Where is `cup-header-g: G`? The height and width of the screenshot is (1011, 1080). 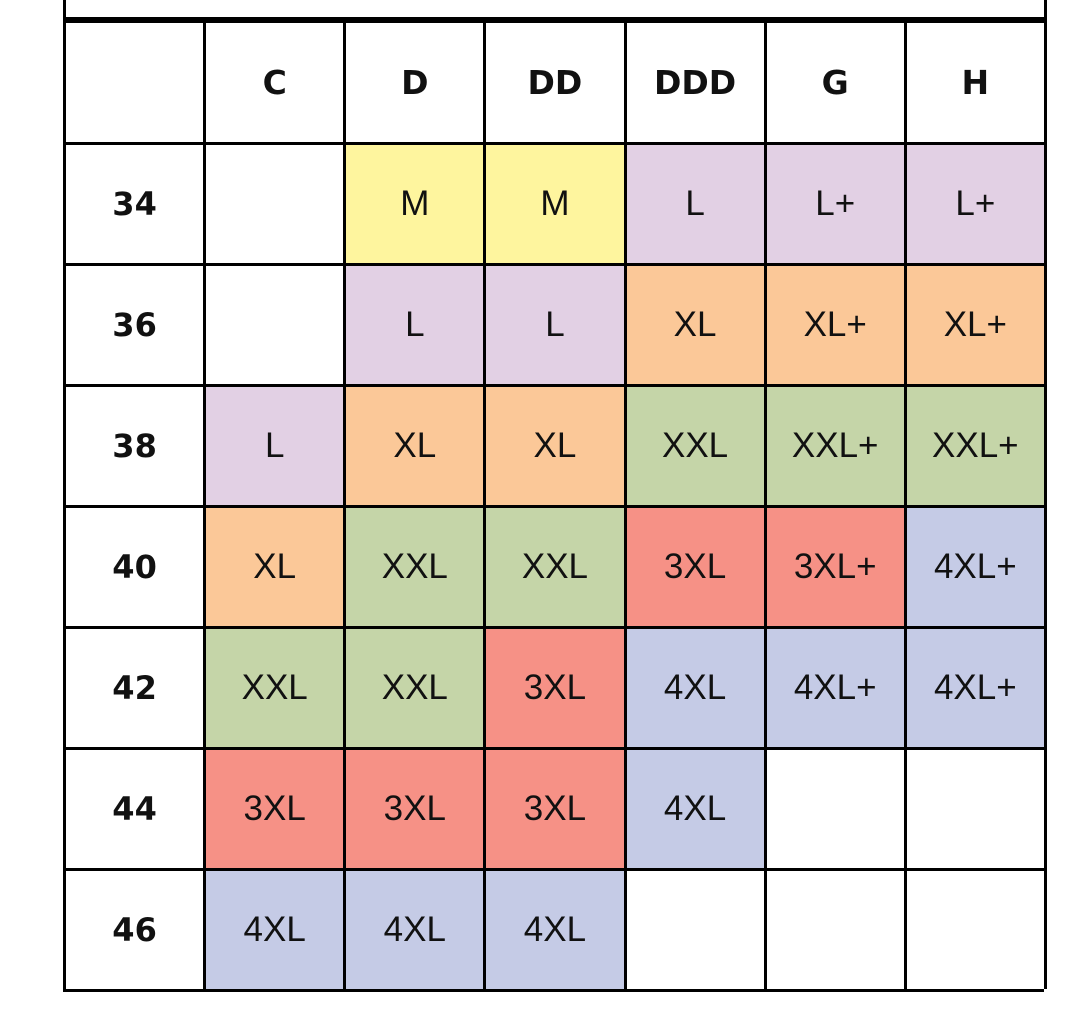
cup-header-g: G is located at coordinates (836, 81).